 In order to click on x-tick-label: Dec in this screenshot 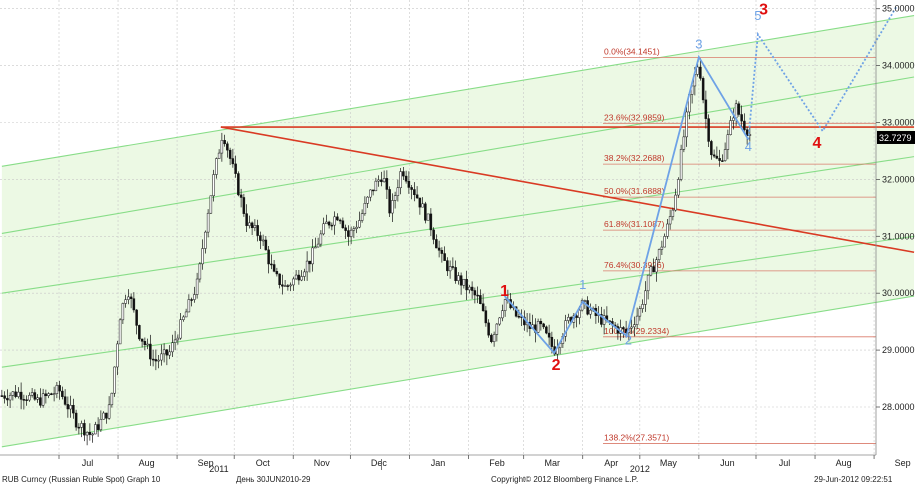, I will do `click(379, 463)`.